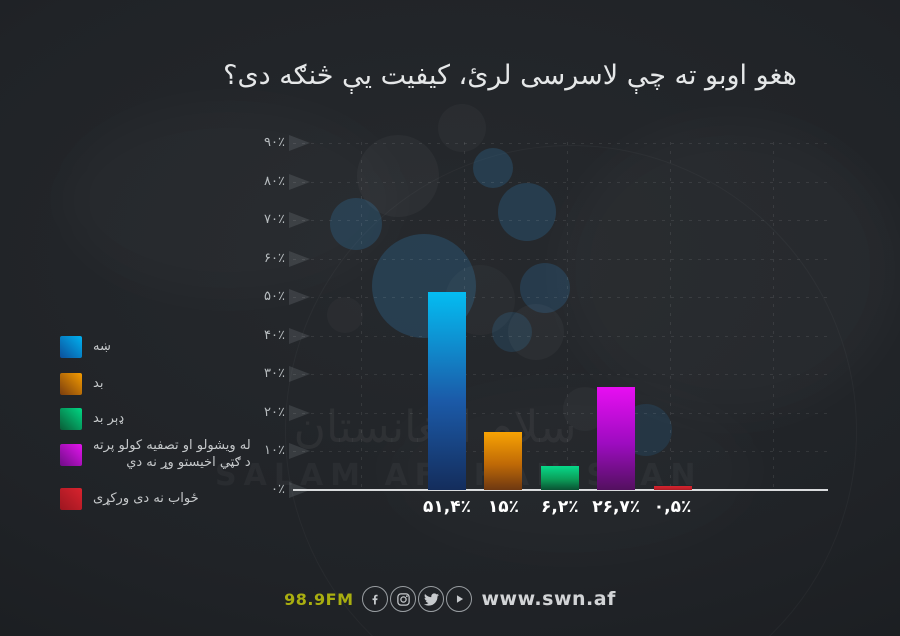  What do you see at coordinates (274, 374) in the screenshot?
I see `y-axis-tick-label: ۳۰٪` at bounding box center [274, 374].